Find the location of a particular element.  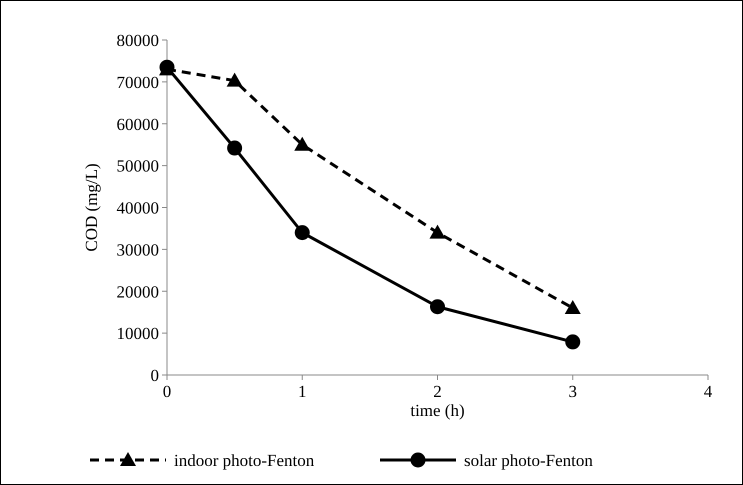

y-tick-label: 60000 is located at coordinates (137, 124).